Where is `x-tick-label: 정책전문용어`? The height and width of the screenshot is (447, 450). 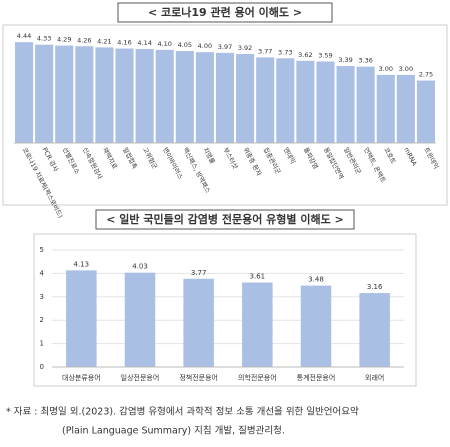
x-tick-label: 정책전문용어 is located at coordinates (198, 377).